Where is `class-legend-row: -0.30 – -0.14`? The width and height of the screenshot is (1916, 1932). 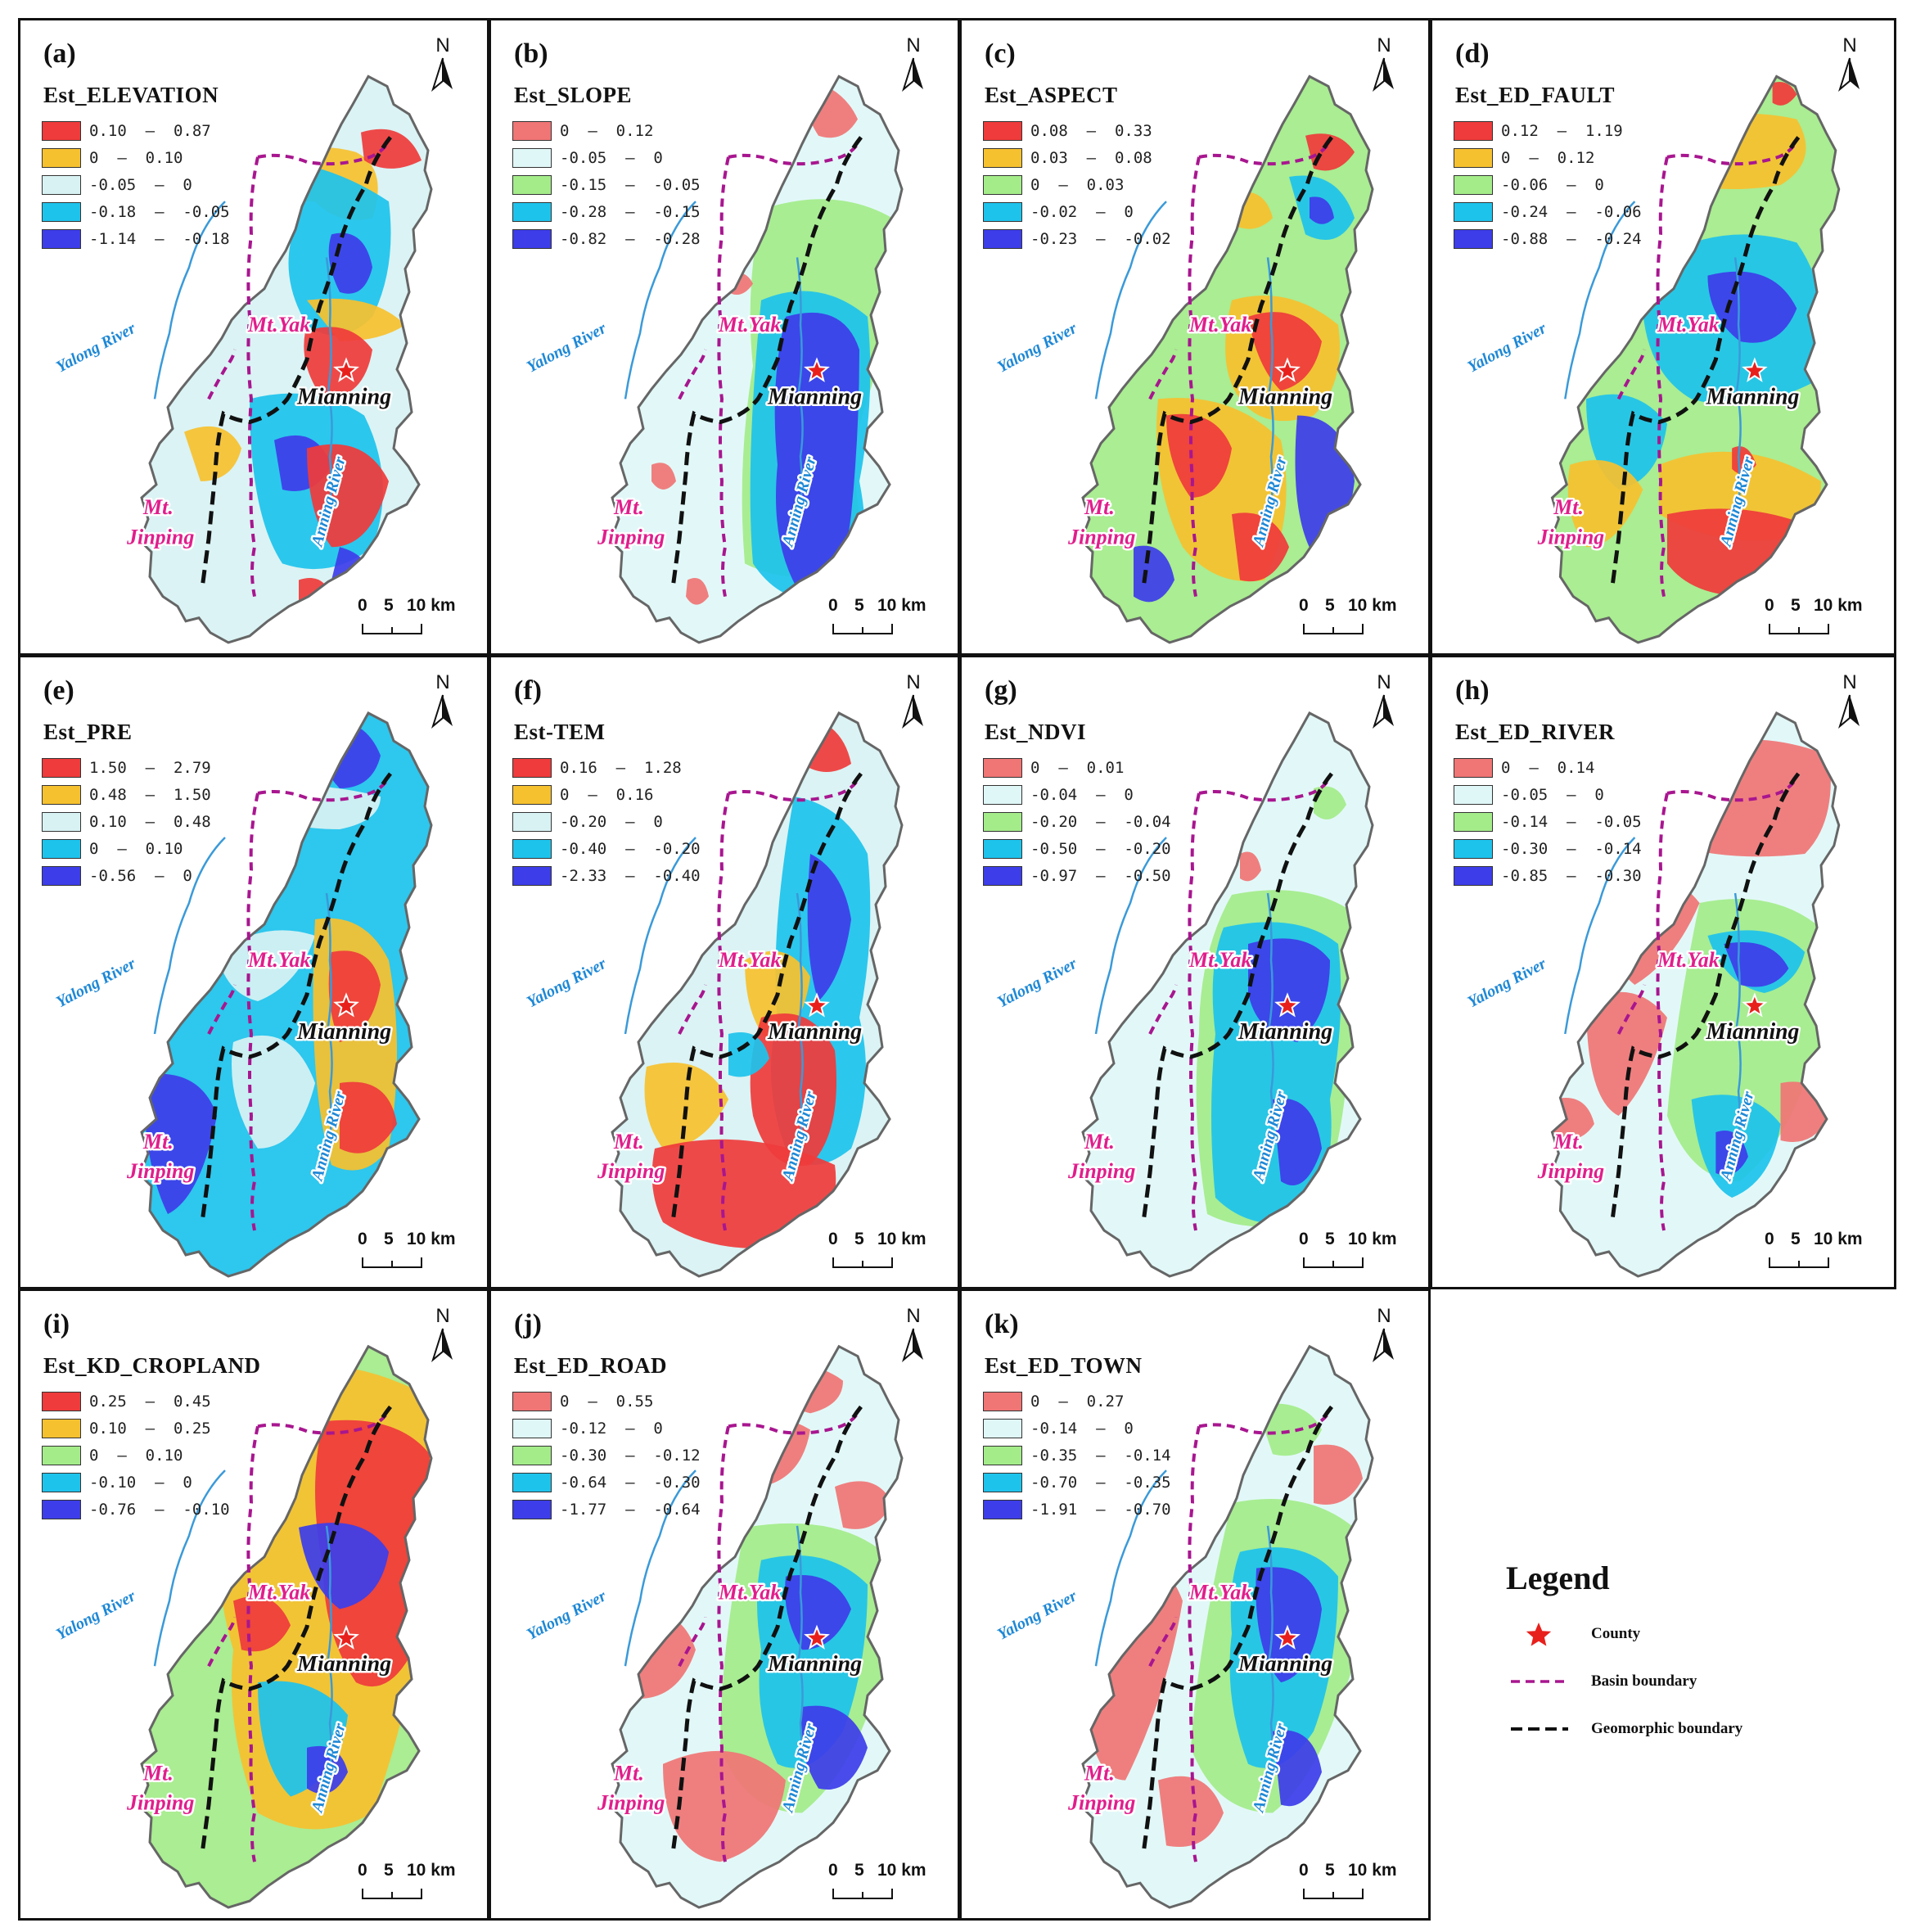
class-legend-row: -0.30 – -0.14 is located at coordinates (1548, 848).